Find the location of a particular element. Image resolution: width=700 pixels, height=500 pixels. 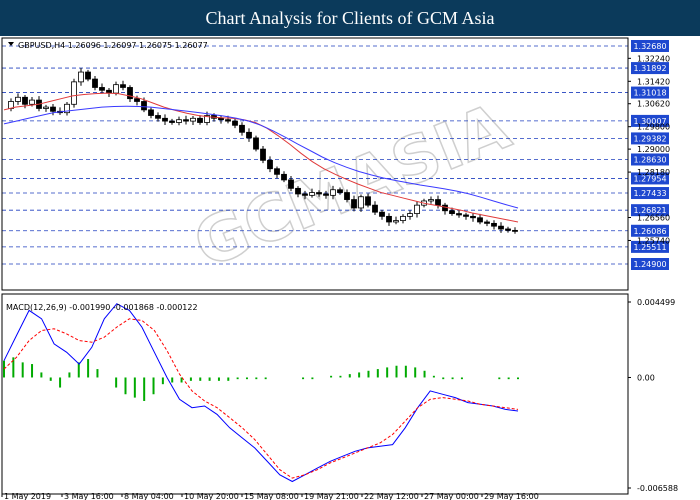

price-tick-label: 1.29800 is located at coordinates (653, 127).